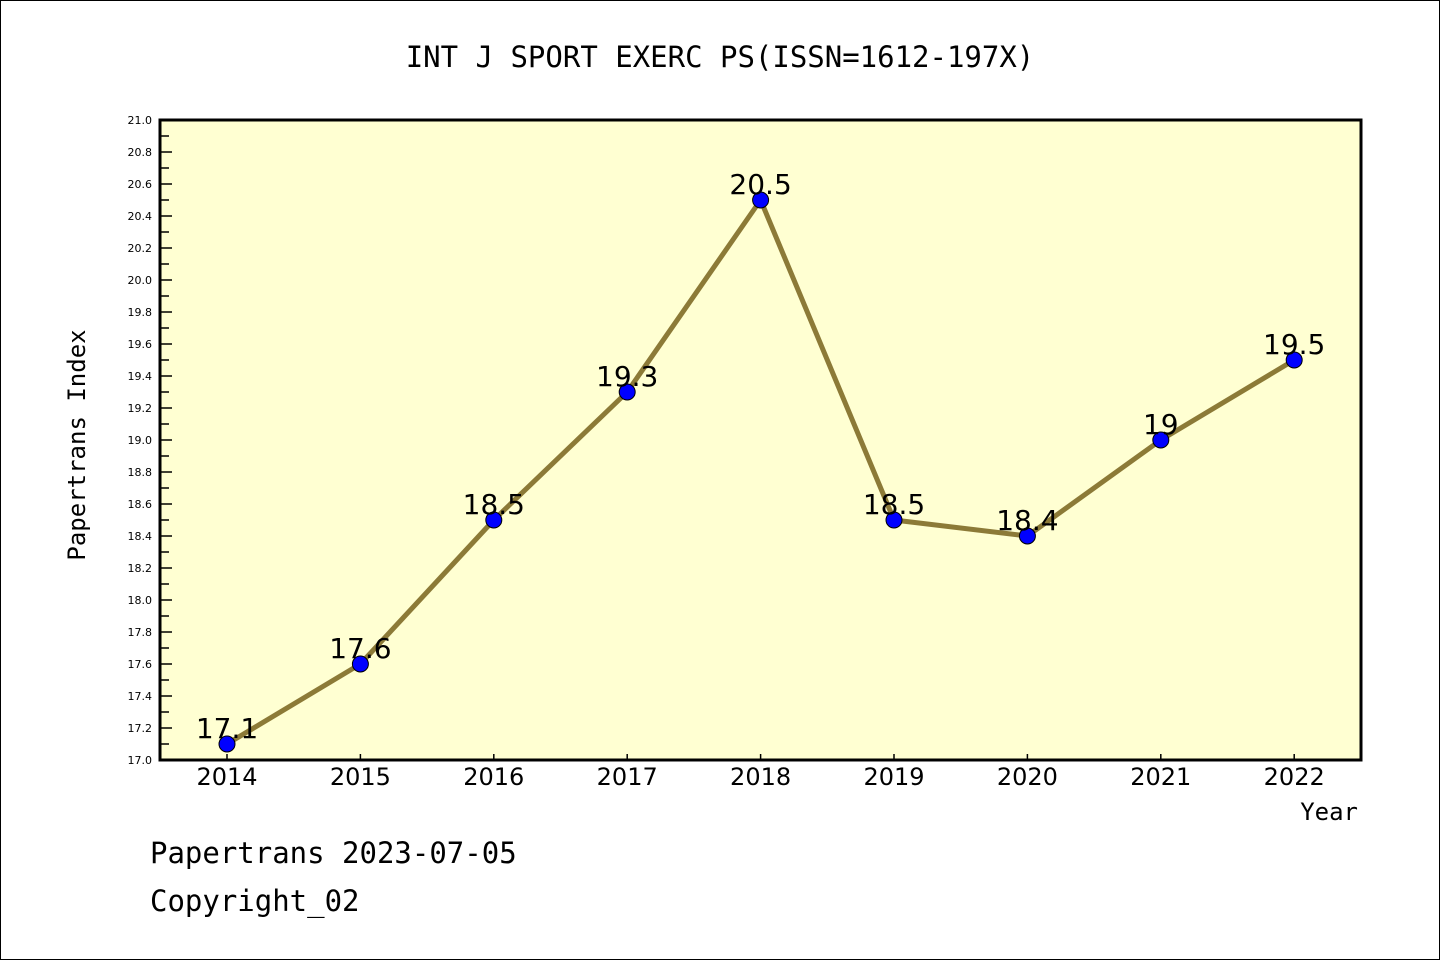 This screenshot has height=960, width=1440. Describe the element at coordinates (720, 57) in the screenshot. I see `chart-title: INT J SPORT EXERC PS(ISSN=1612-197X)` at that location.